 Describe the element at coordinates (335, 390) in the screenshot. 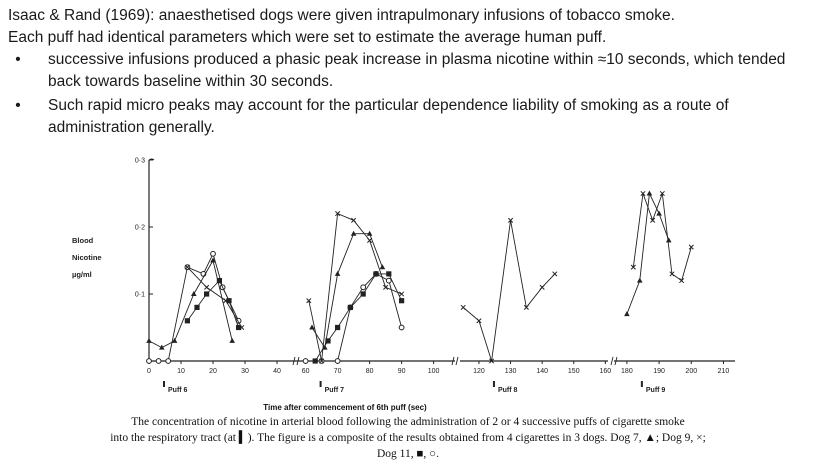

I see `puff-label: Puff 7` at that location.